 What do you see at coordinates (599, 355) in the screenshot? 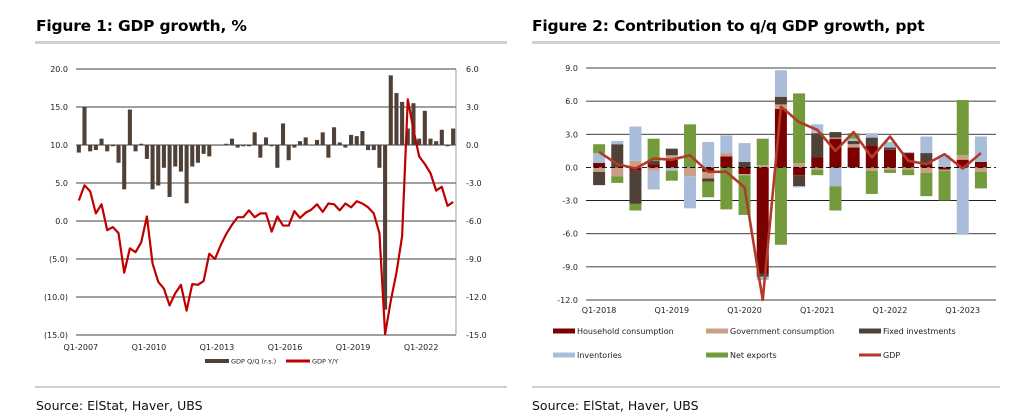
I see `legend-label-inventories: Inventories` at bounding box center [599, 355].